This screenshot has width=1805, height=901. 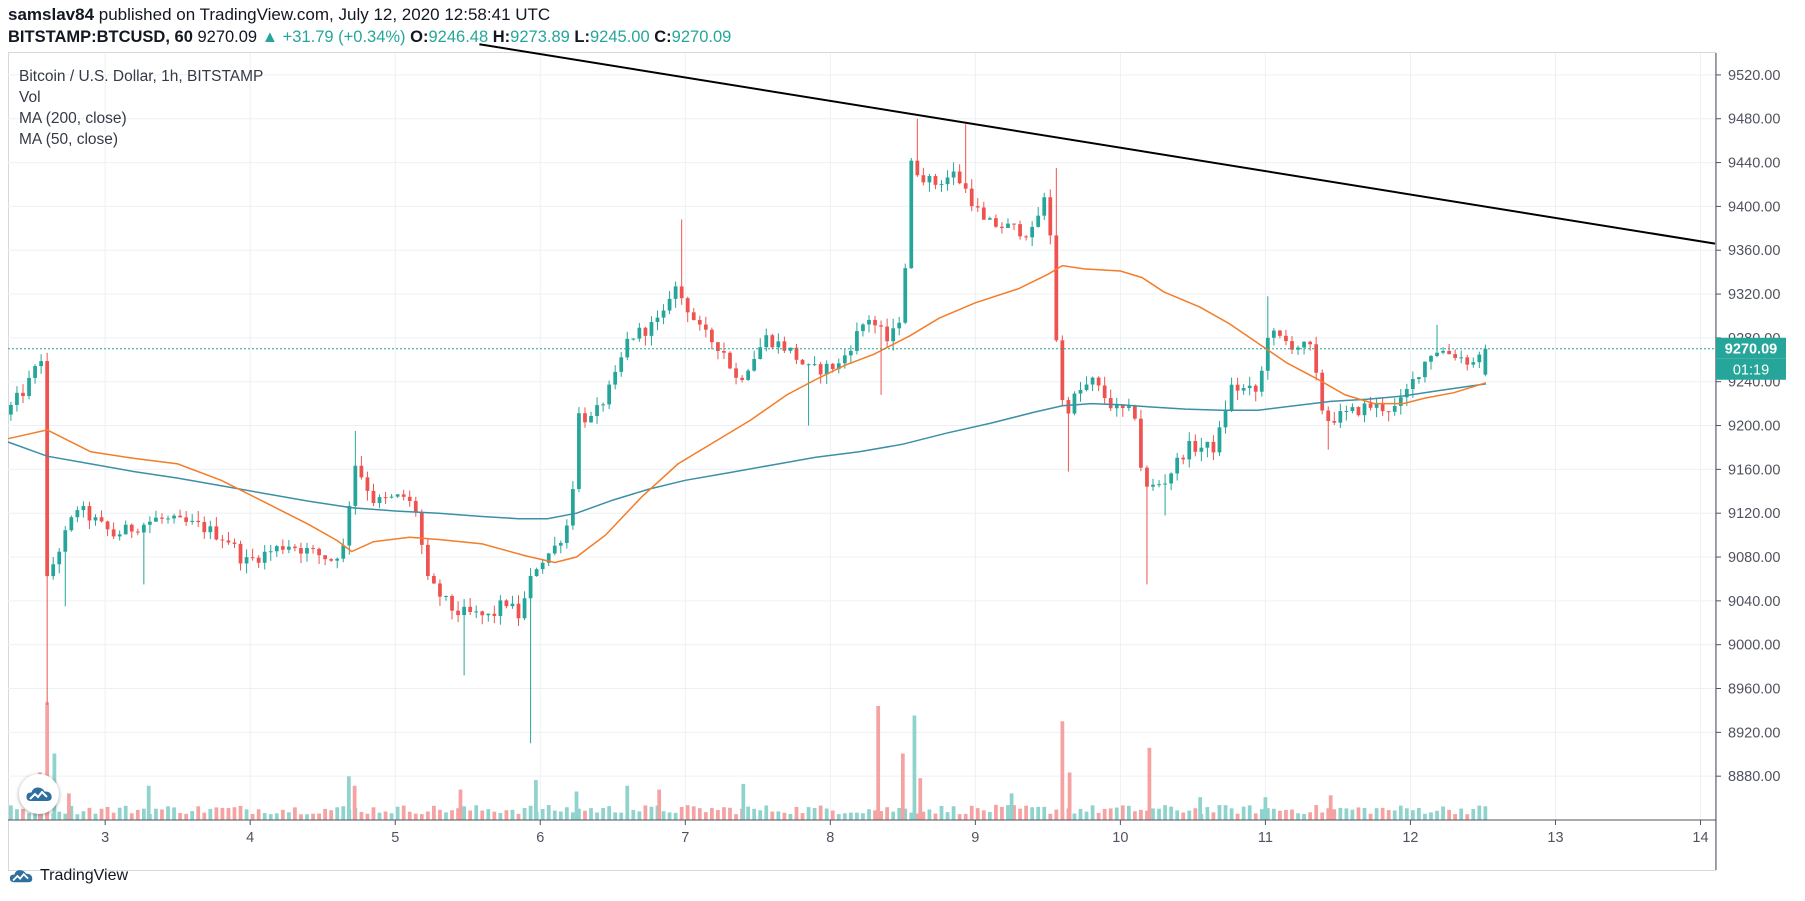 I want to click on x-tick-label: 11, so click(x=1265, y=838).